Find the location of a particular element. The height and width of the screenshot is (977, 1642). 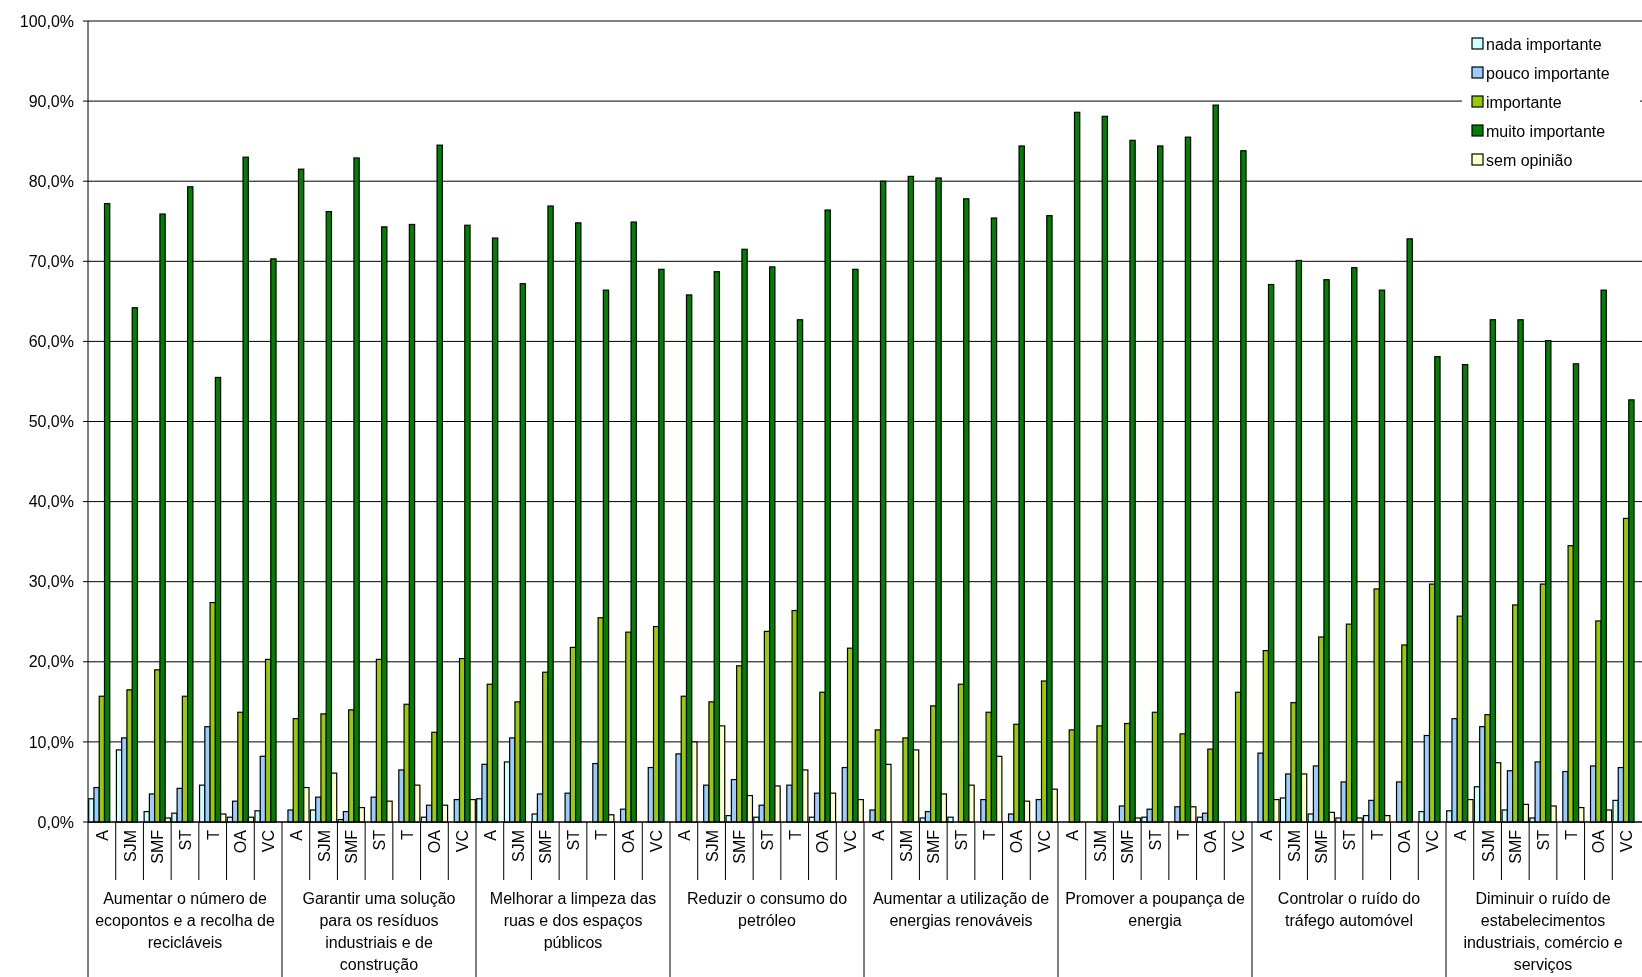

legend-label: importante is located at coordinates (1524, 102).